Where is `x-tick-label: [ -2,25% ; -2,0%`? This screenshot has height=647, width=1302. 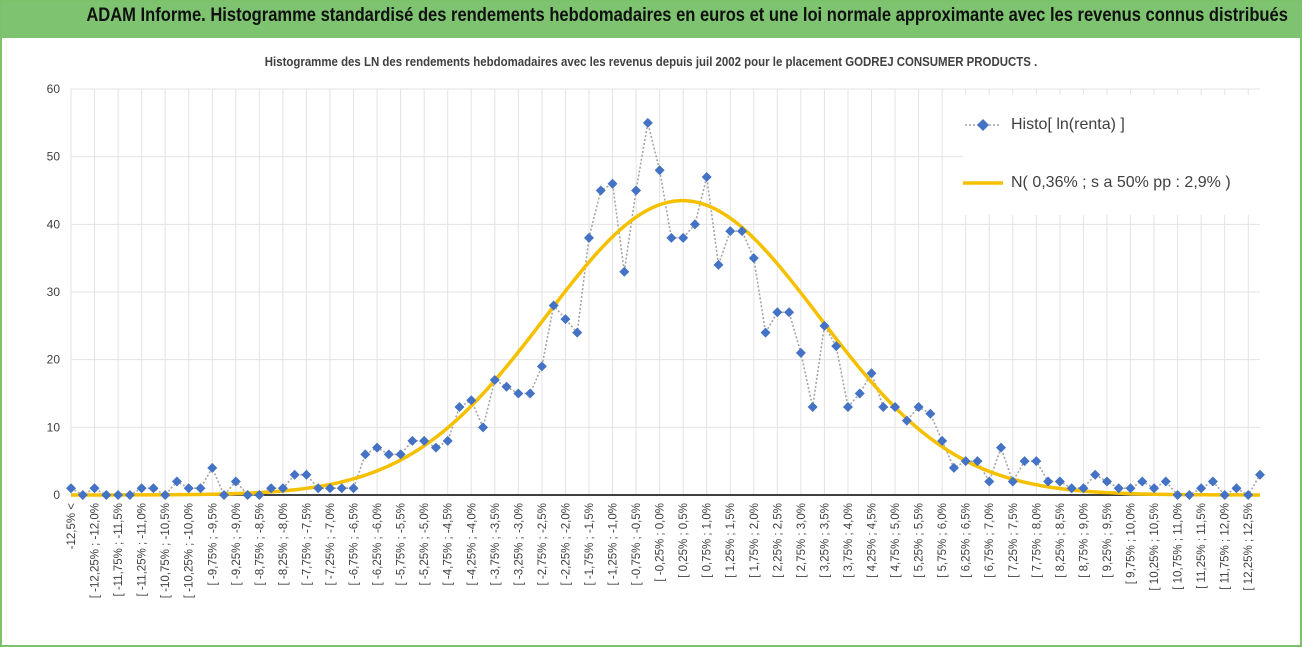 x-tick-label: [ -2,25% ; -2,0% is located at coordinates (566, 544).